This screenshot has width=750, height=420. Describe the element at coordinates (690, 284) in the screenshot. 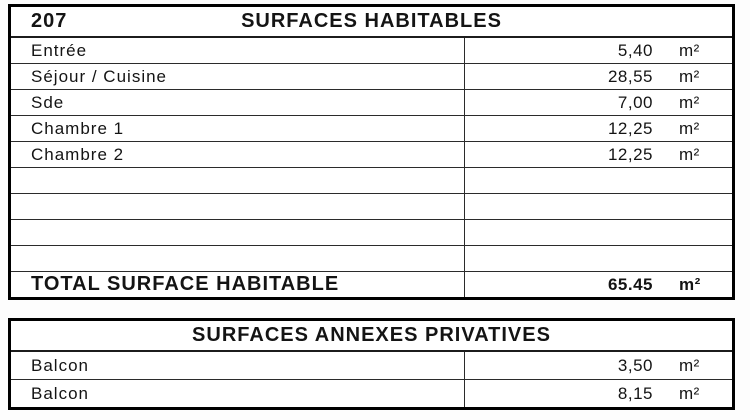

I see `total-unit: m²` at that location.